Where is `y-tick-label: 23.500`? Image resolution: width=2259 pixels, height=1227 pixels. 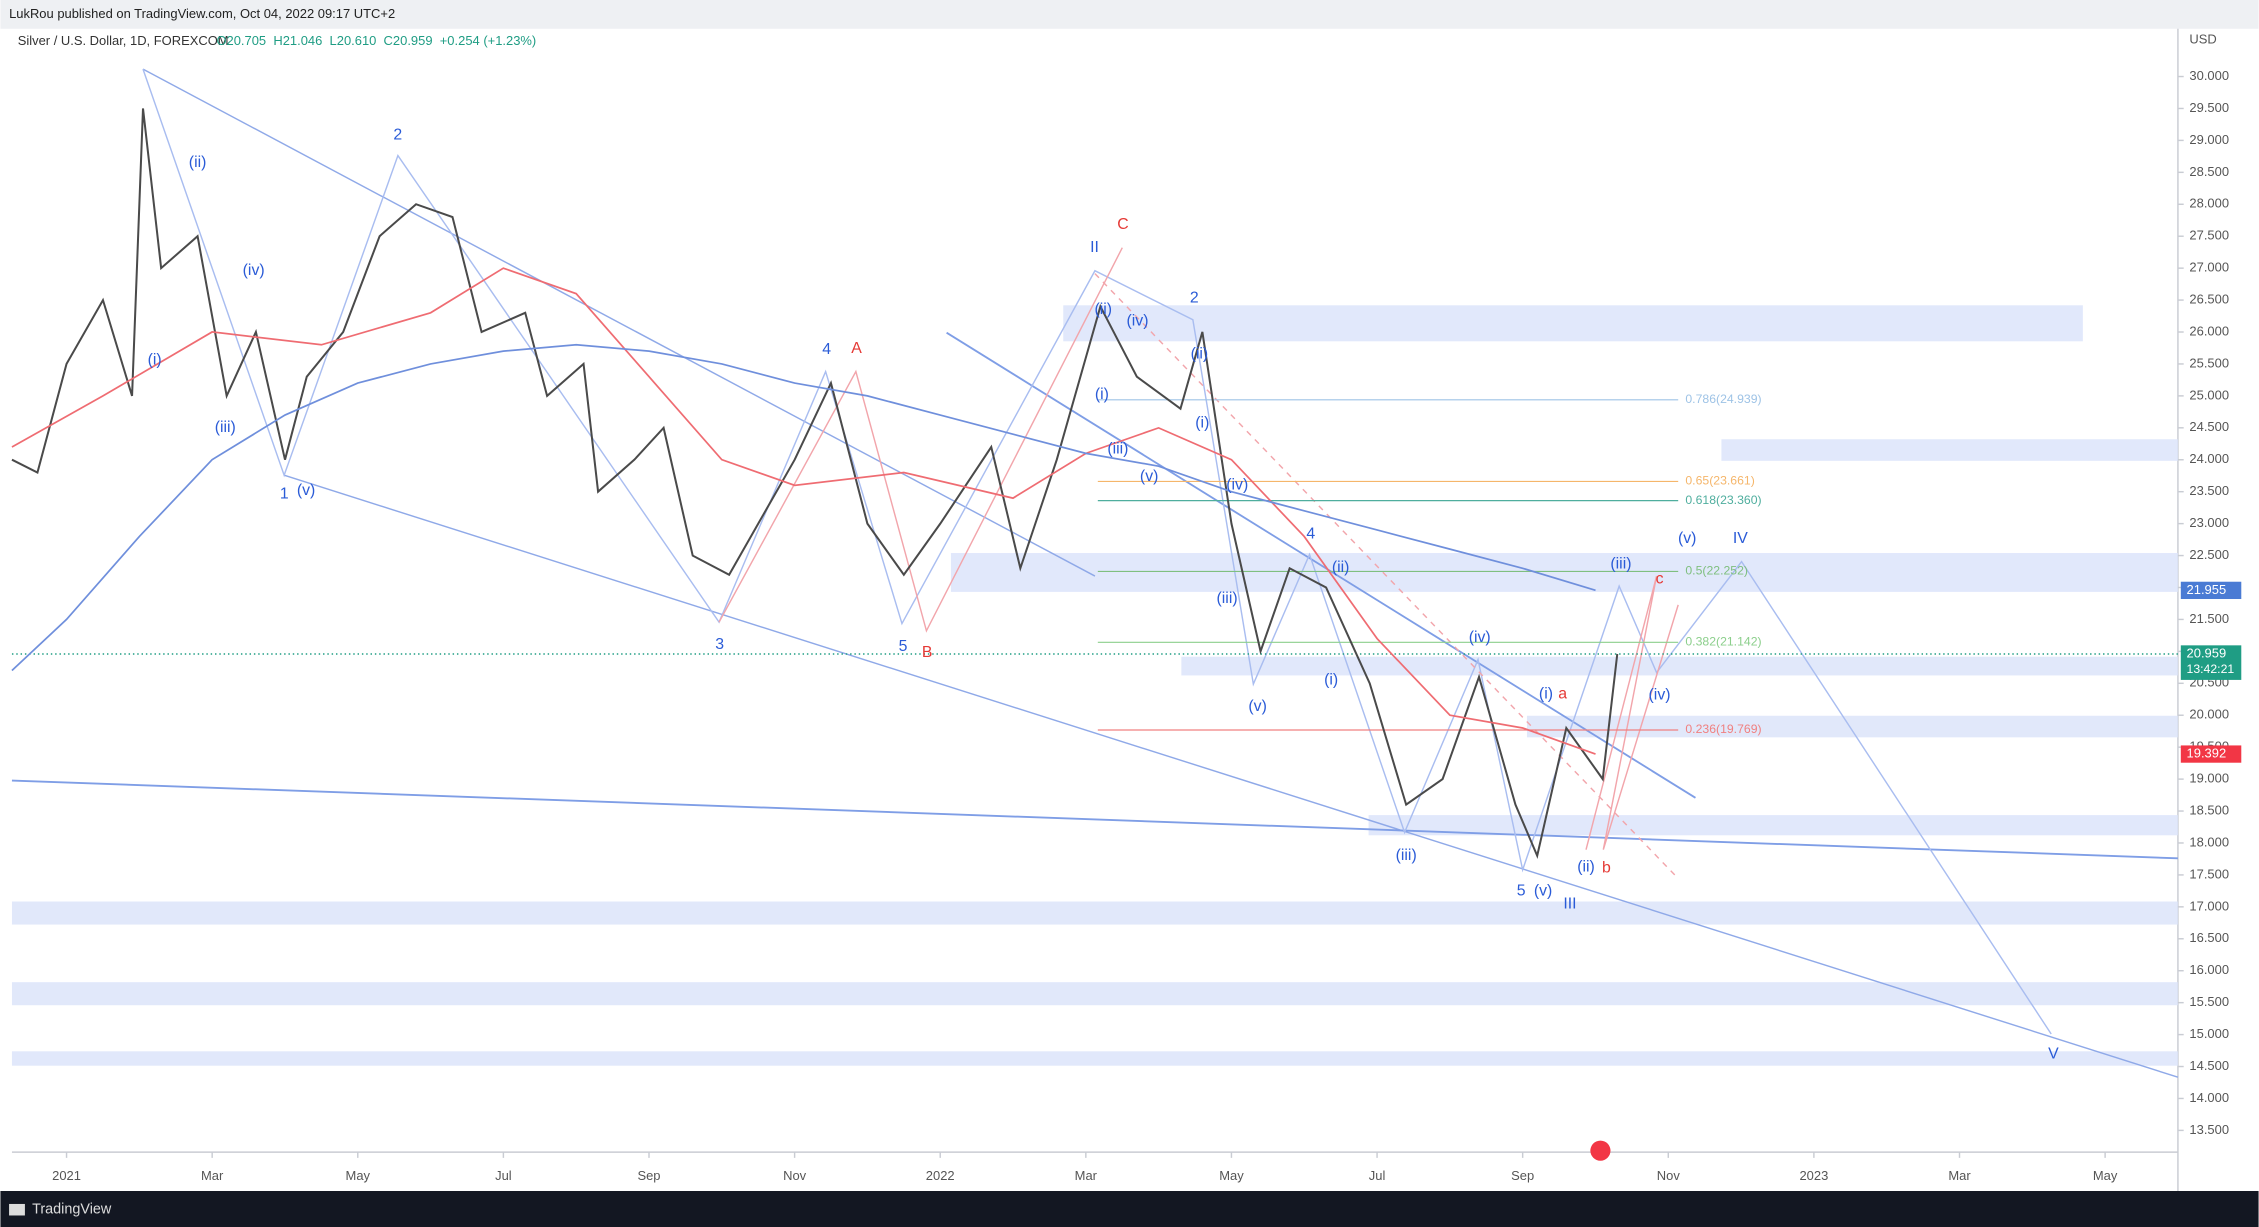
y-tick-label: 23.500 is located at coordinates (2209, 490).